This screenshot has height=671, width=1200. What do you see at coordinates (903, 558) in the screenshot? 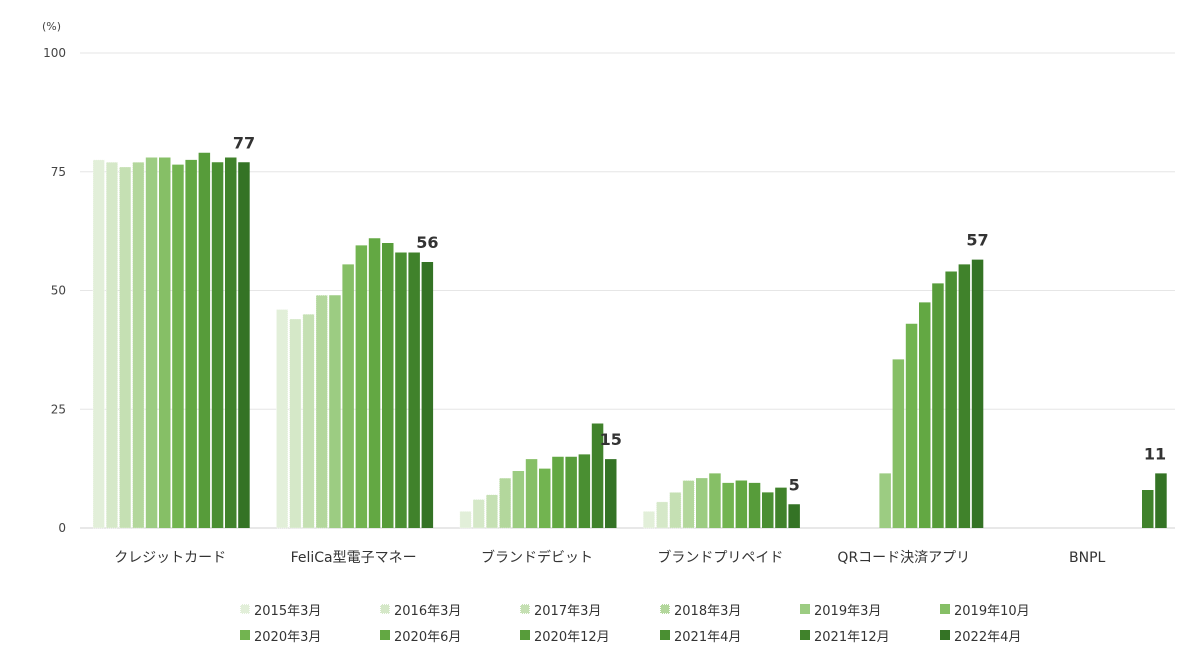
I see `category-label: QRコード決済アプリ` at bounding box center [903, 558].